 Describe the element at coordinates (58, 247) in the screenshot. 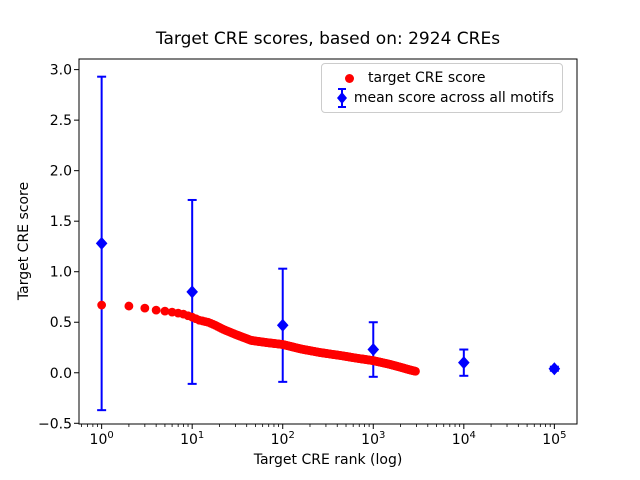

I see `y-axis-ticks: −0.5 0.0 0.5 1.0 1.5 2.0 2.5 3.0` at that location.